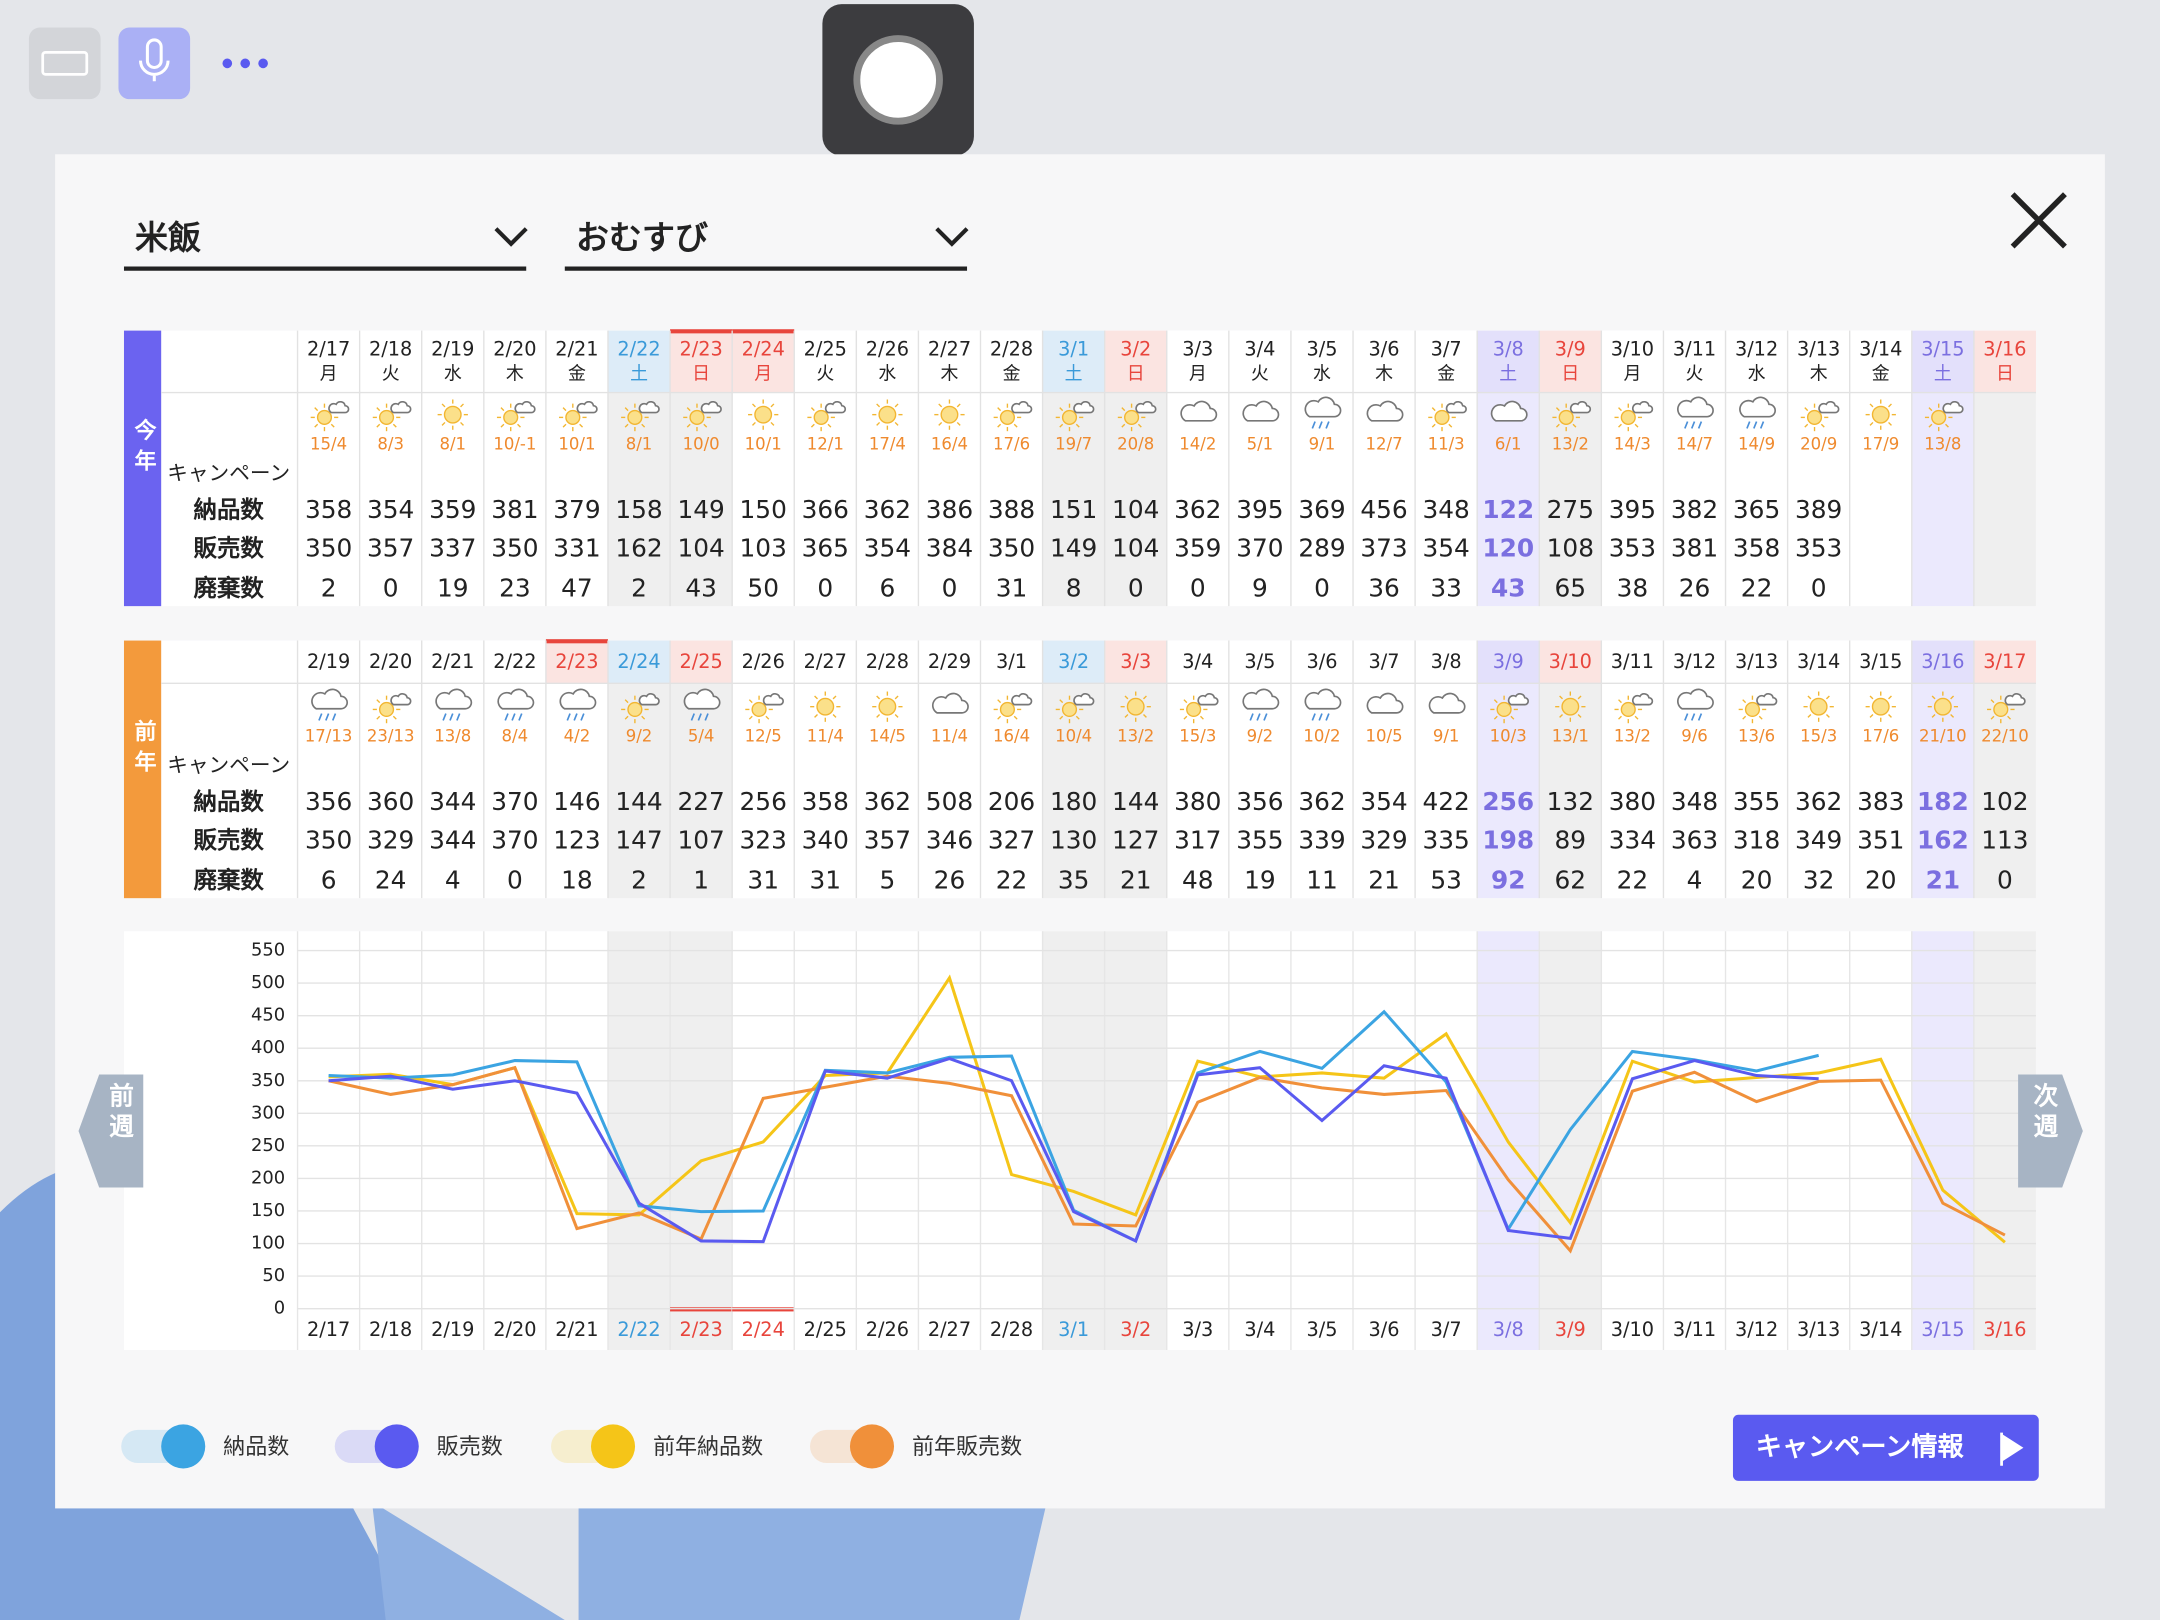 This screenshot has height=1620, width=2160. I want to click on temperature: 14/2, so click(1197, 443).